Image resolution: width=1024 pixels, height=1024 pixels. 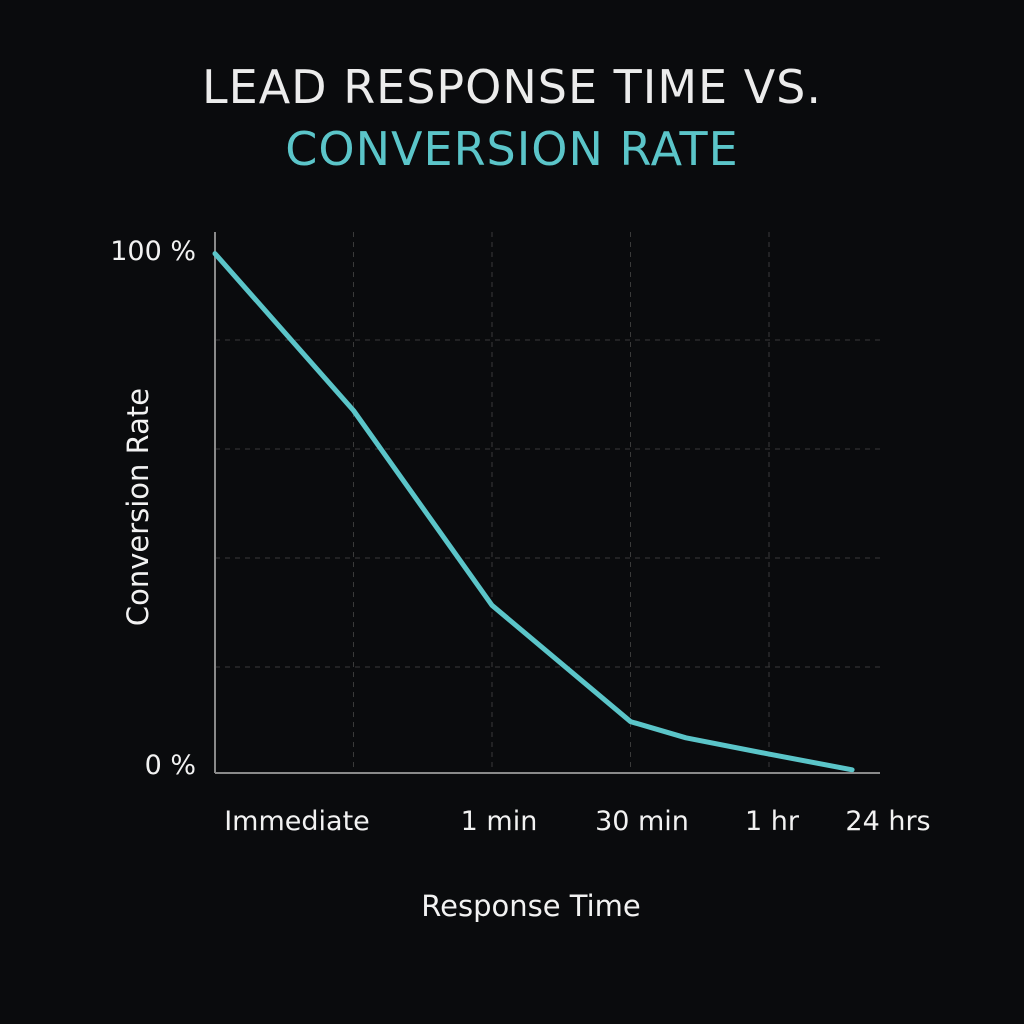 I want to click on y-axis-title: Conversion Rate, so click(x=138, y=507).